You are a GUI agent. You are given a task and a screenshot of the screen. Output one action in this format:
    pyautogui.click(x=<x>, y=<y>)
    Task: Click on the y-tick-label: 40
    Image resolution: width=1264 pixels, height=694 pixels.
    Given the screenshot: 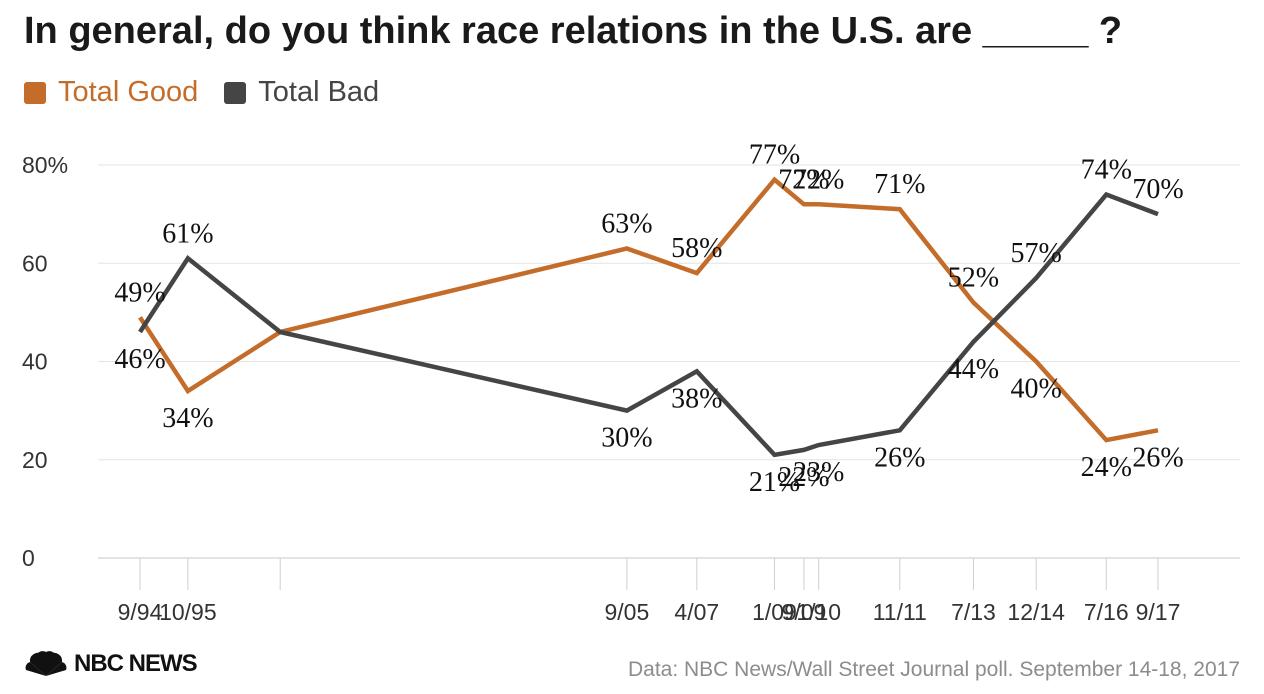 What is the action you would take?
    pyautogui.click(x=35, y=362)
    